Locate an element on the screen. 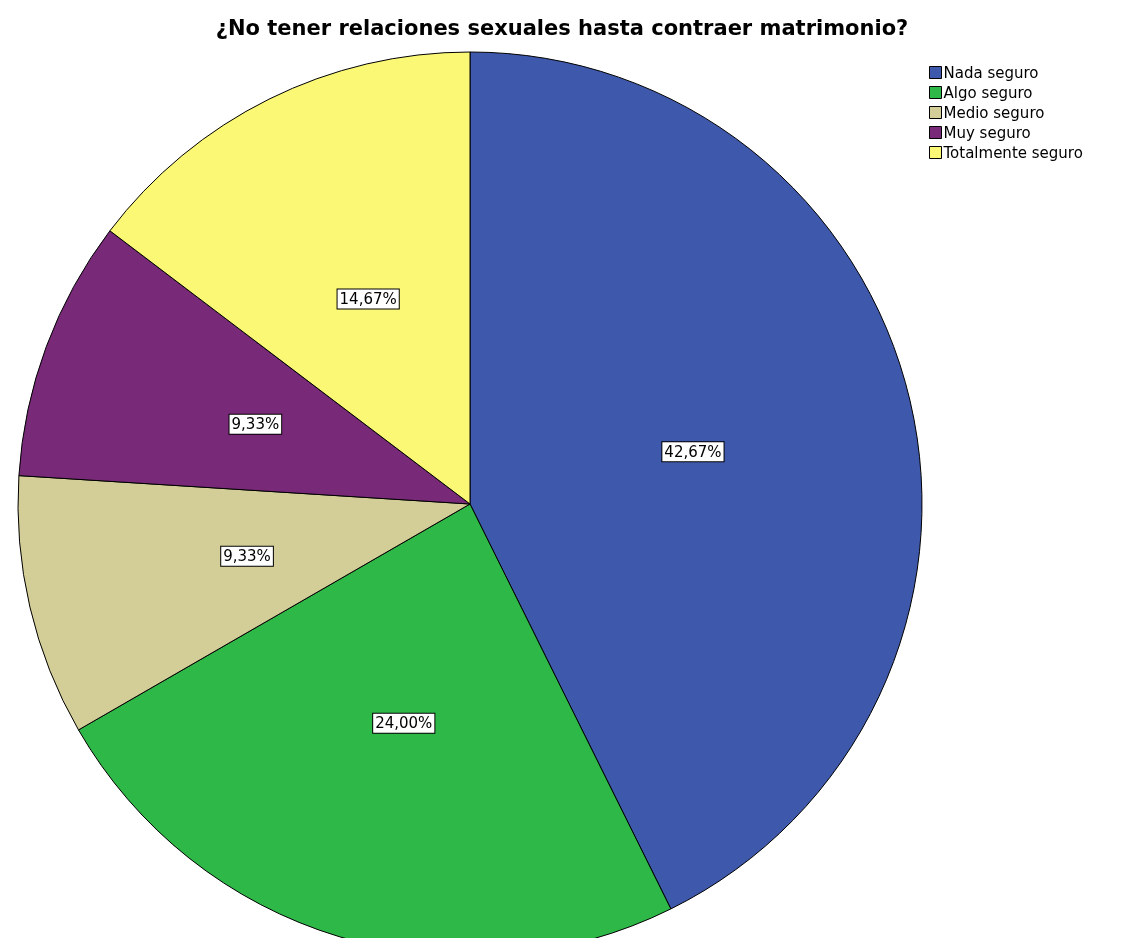  legend-label: Muy seguro is located at coordinates (987, 132).